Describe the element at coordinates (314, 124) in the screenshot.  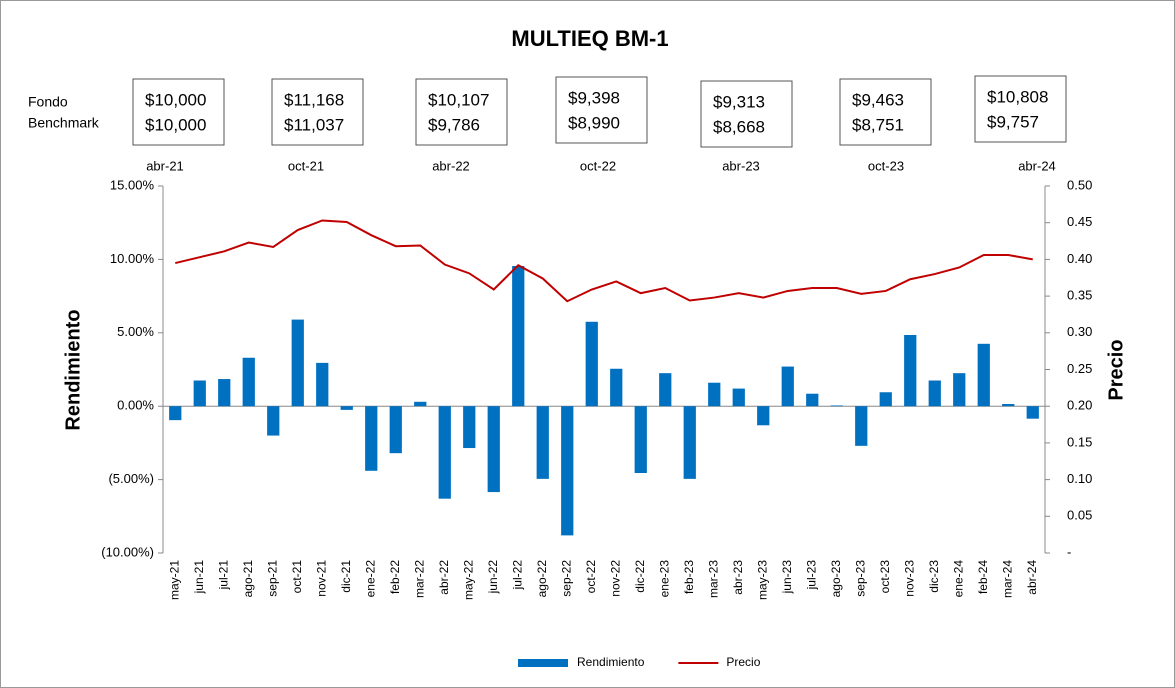
I see `snapshot-benchmark: $11,037` at that location.